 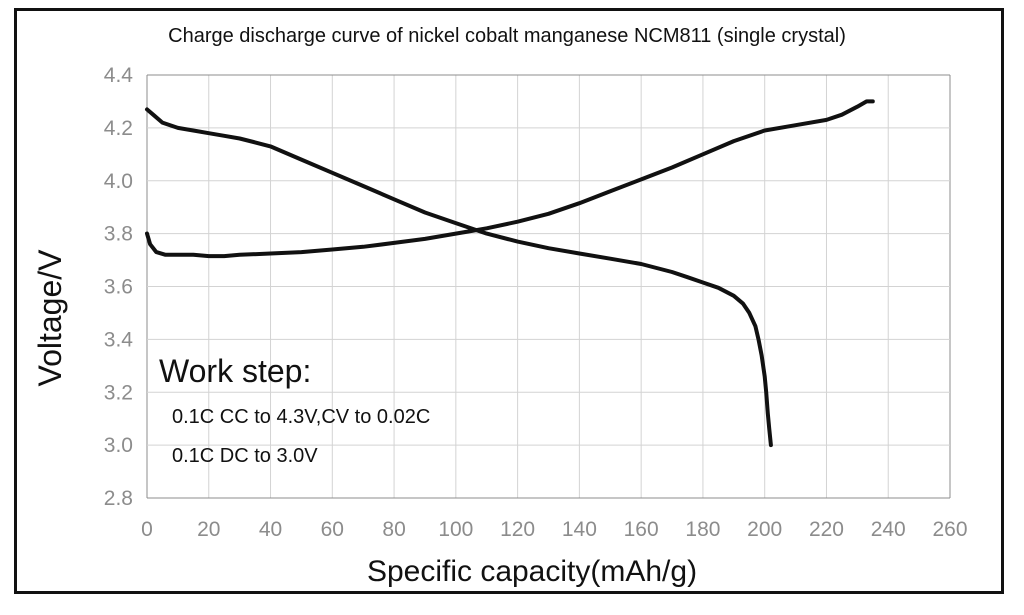 I want to click on x-tick-label: 160, so click(x=641, y=529).